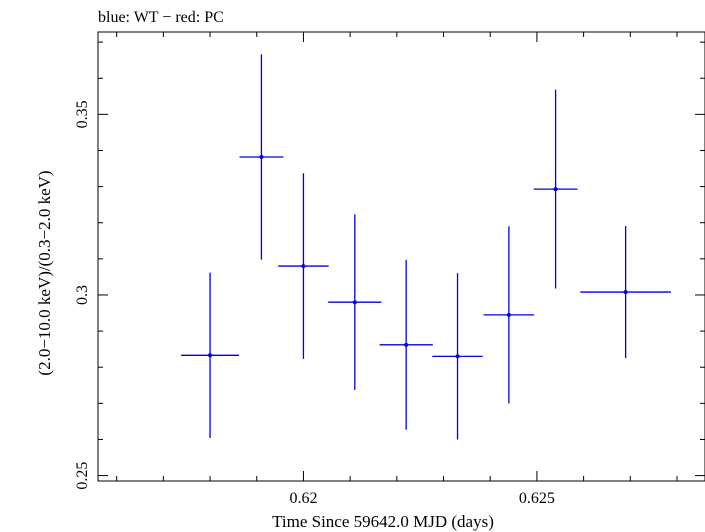  What do you see at coordinates (383, 521) in the screenshot?
I see `x-axis-label: Time Since 59642.0 MJD (days)` at bounding box center [383, 521].